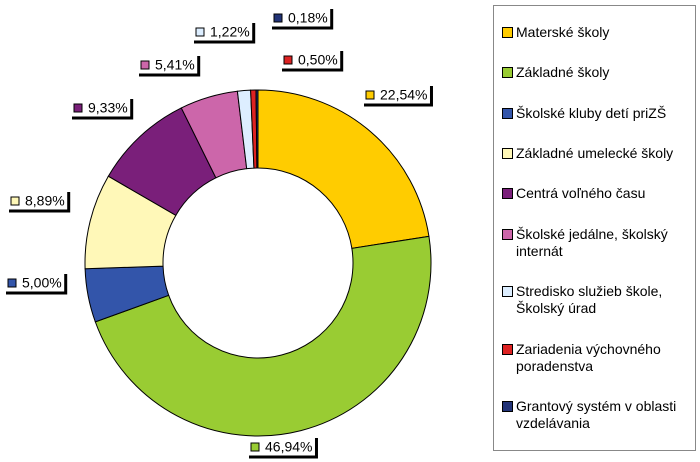 The width and height of the screenshot is (700, 462). Describe the element at coordinates (403, 95) in the screenshot. I see `data-label: 22,54%` at that location.